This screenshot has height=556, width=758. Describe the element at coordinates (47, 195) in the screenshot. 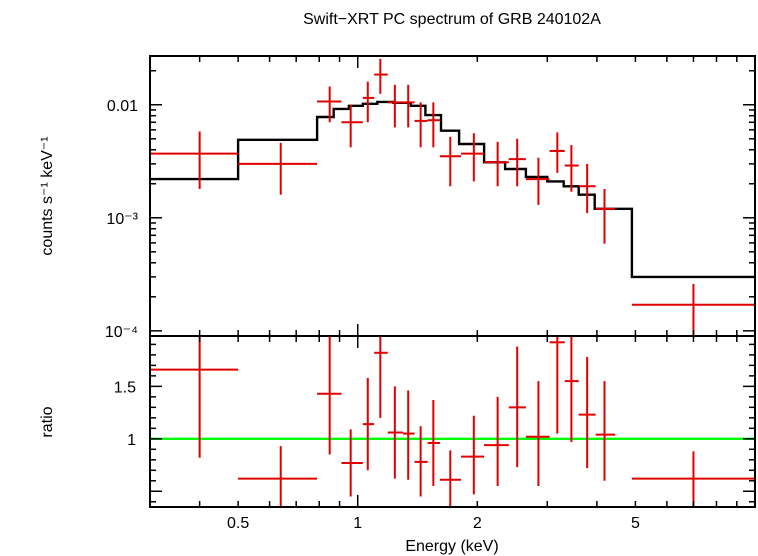

I see `spectrum-y-axis-label: counts s⁻¹ keV⁻¹` at that location.